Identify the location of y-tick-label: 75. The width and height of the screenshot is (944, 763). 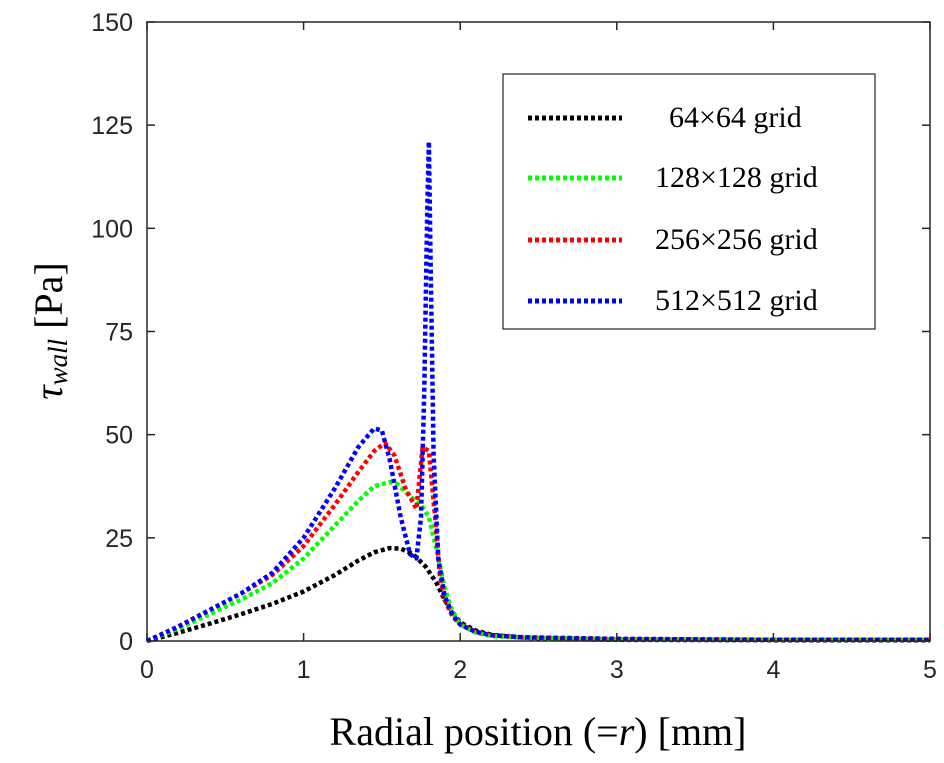
(119, 333).